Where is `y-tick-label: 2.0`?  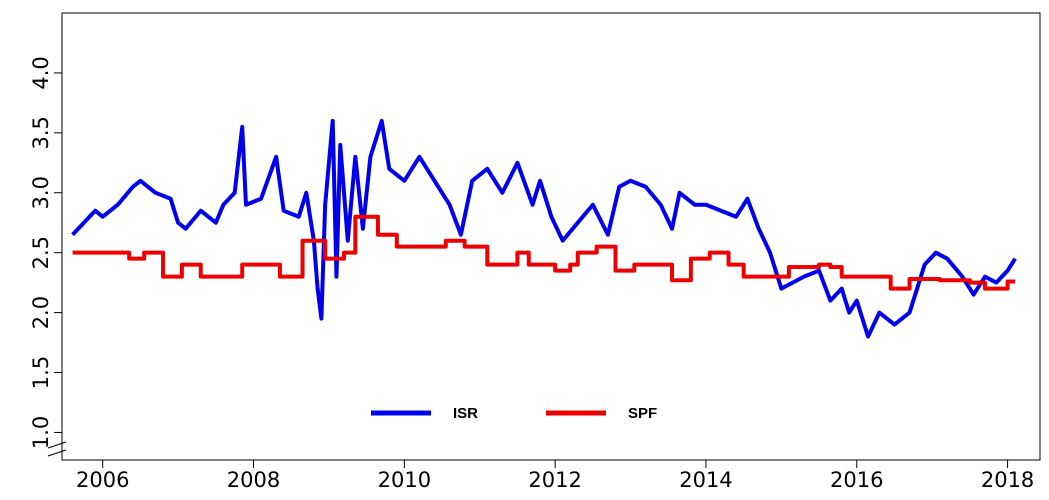 y-tick-label: 2.0 is located at coordinates (41, 312).